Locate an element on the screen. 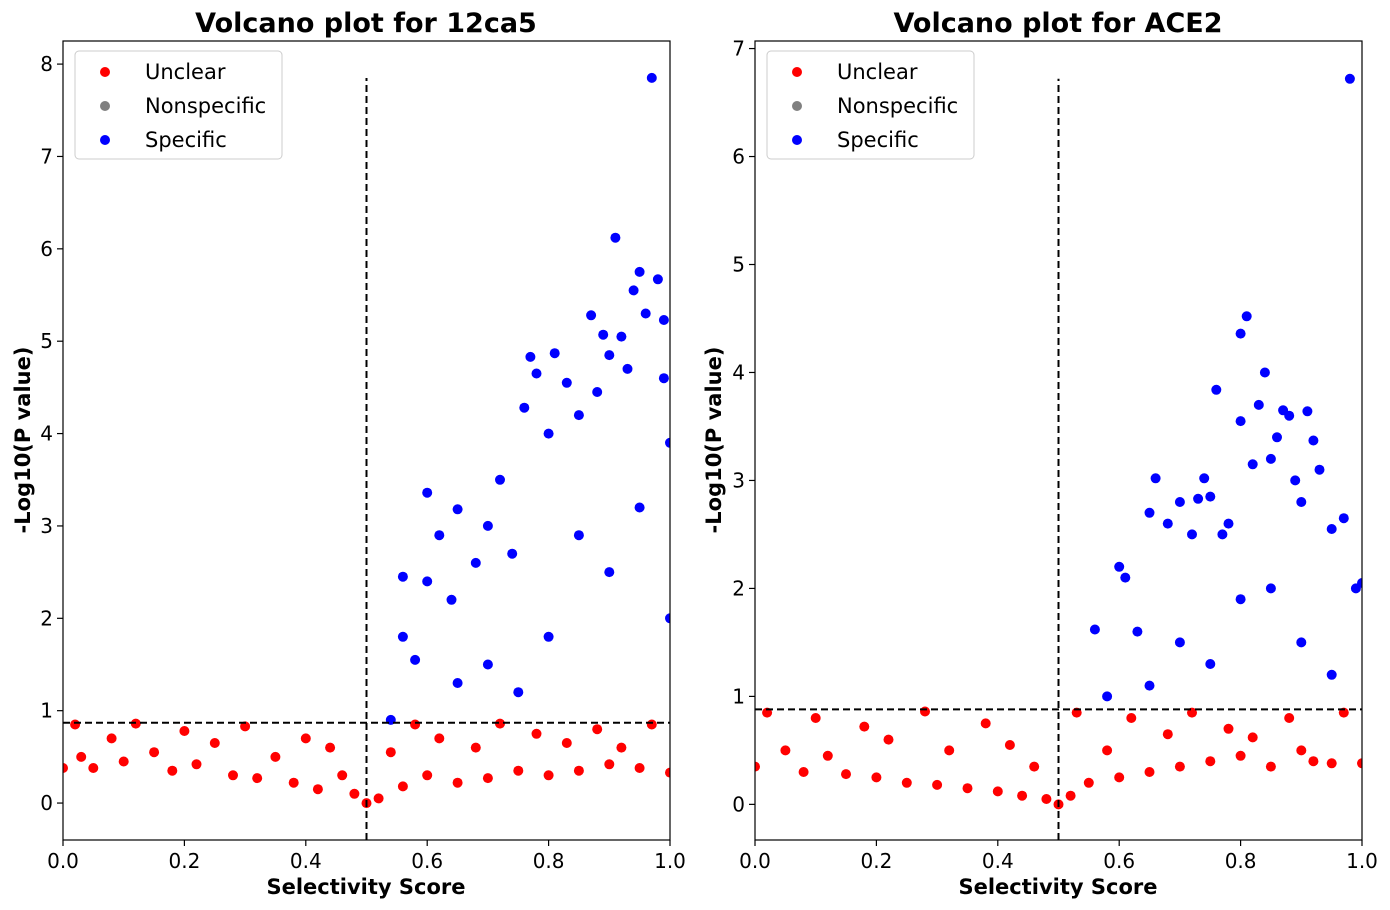  x-tick-label: 0.6 is located at coordinates (427, 861).